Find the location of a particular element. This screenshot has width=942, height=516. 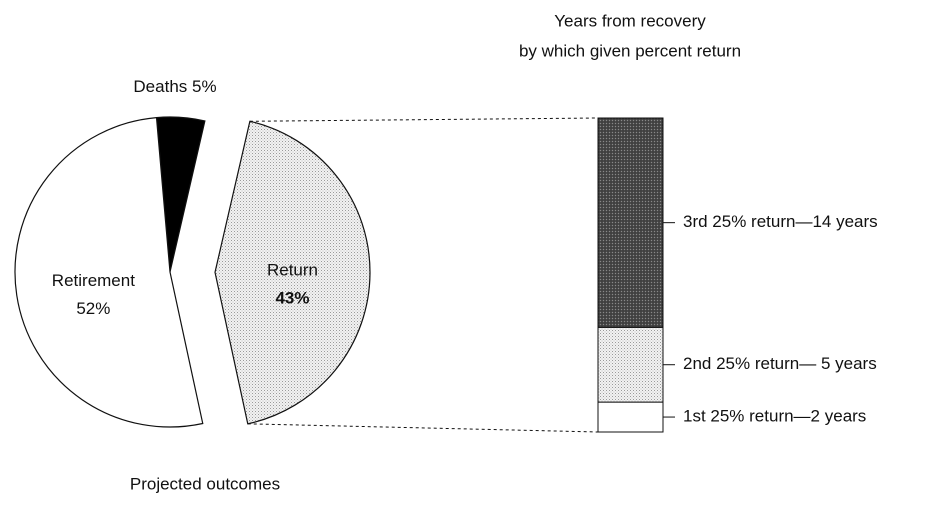

bar-title: Years from recovery is located at coordinates (630, 20).